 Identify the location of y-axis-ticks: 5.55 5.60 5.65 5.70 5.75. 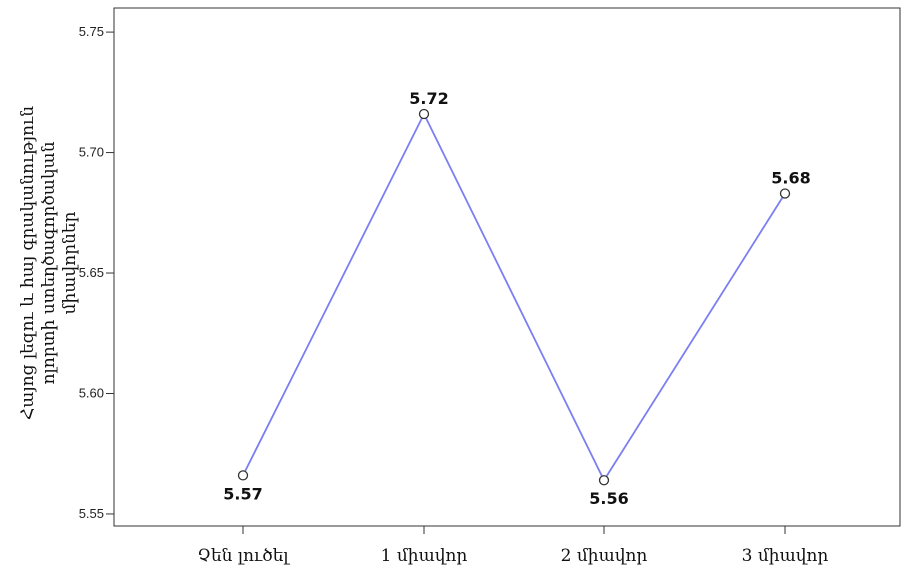
(96, 272).